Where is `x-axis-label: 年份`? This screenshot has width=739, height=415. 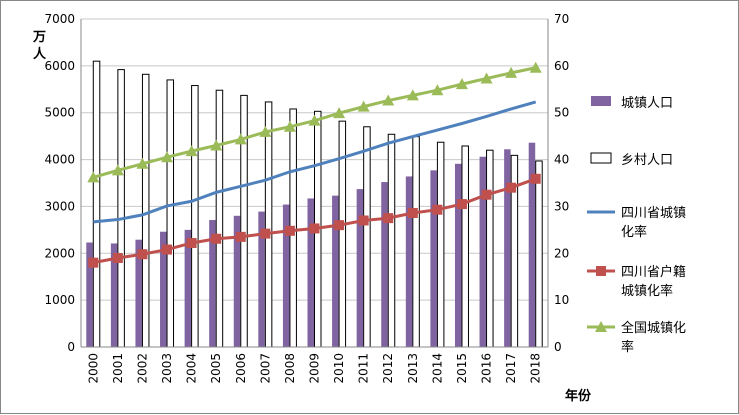 x-axis-label: 年份 is located at coordinates (578, 396).